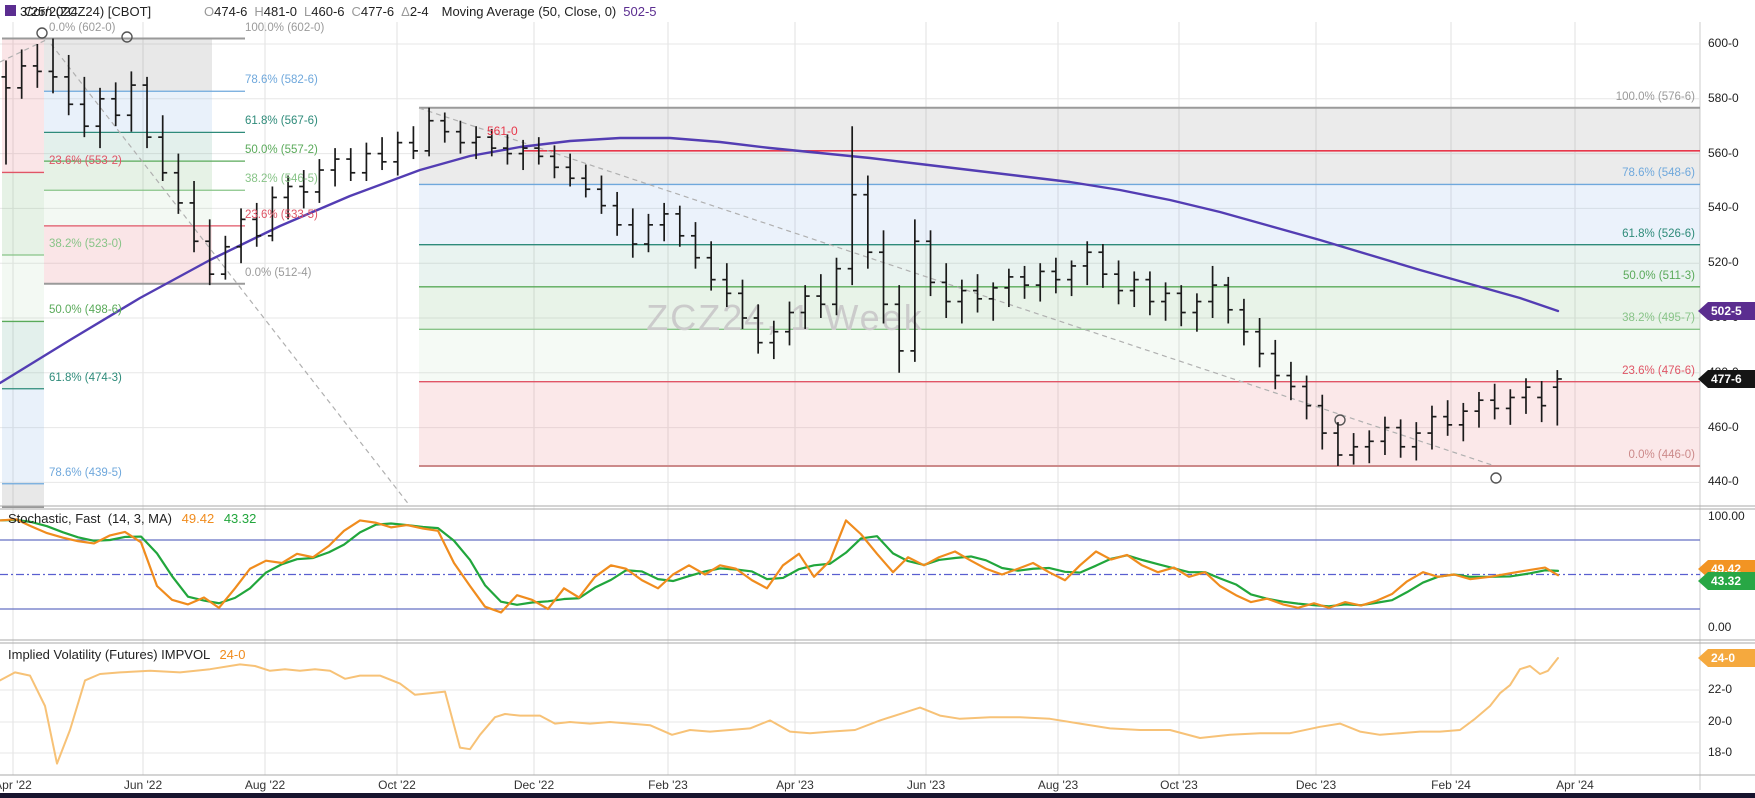 The height and width of the screenshot is (798, 1755). Describe the element at coordinates (1720, 689) in the screenshot. I see `impvol-axis-label: 22-0` at that location.